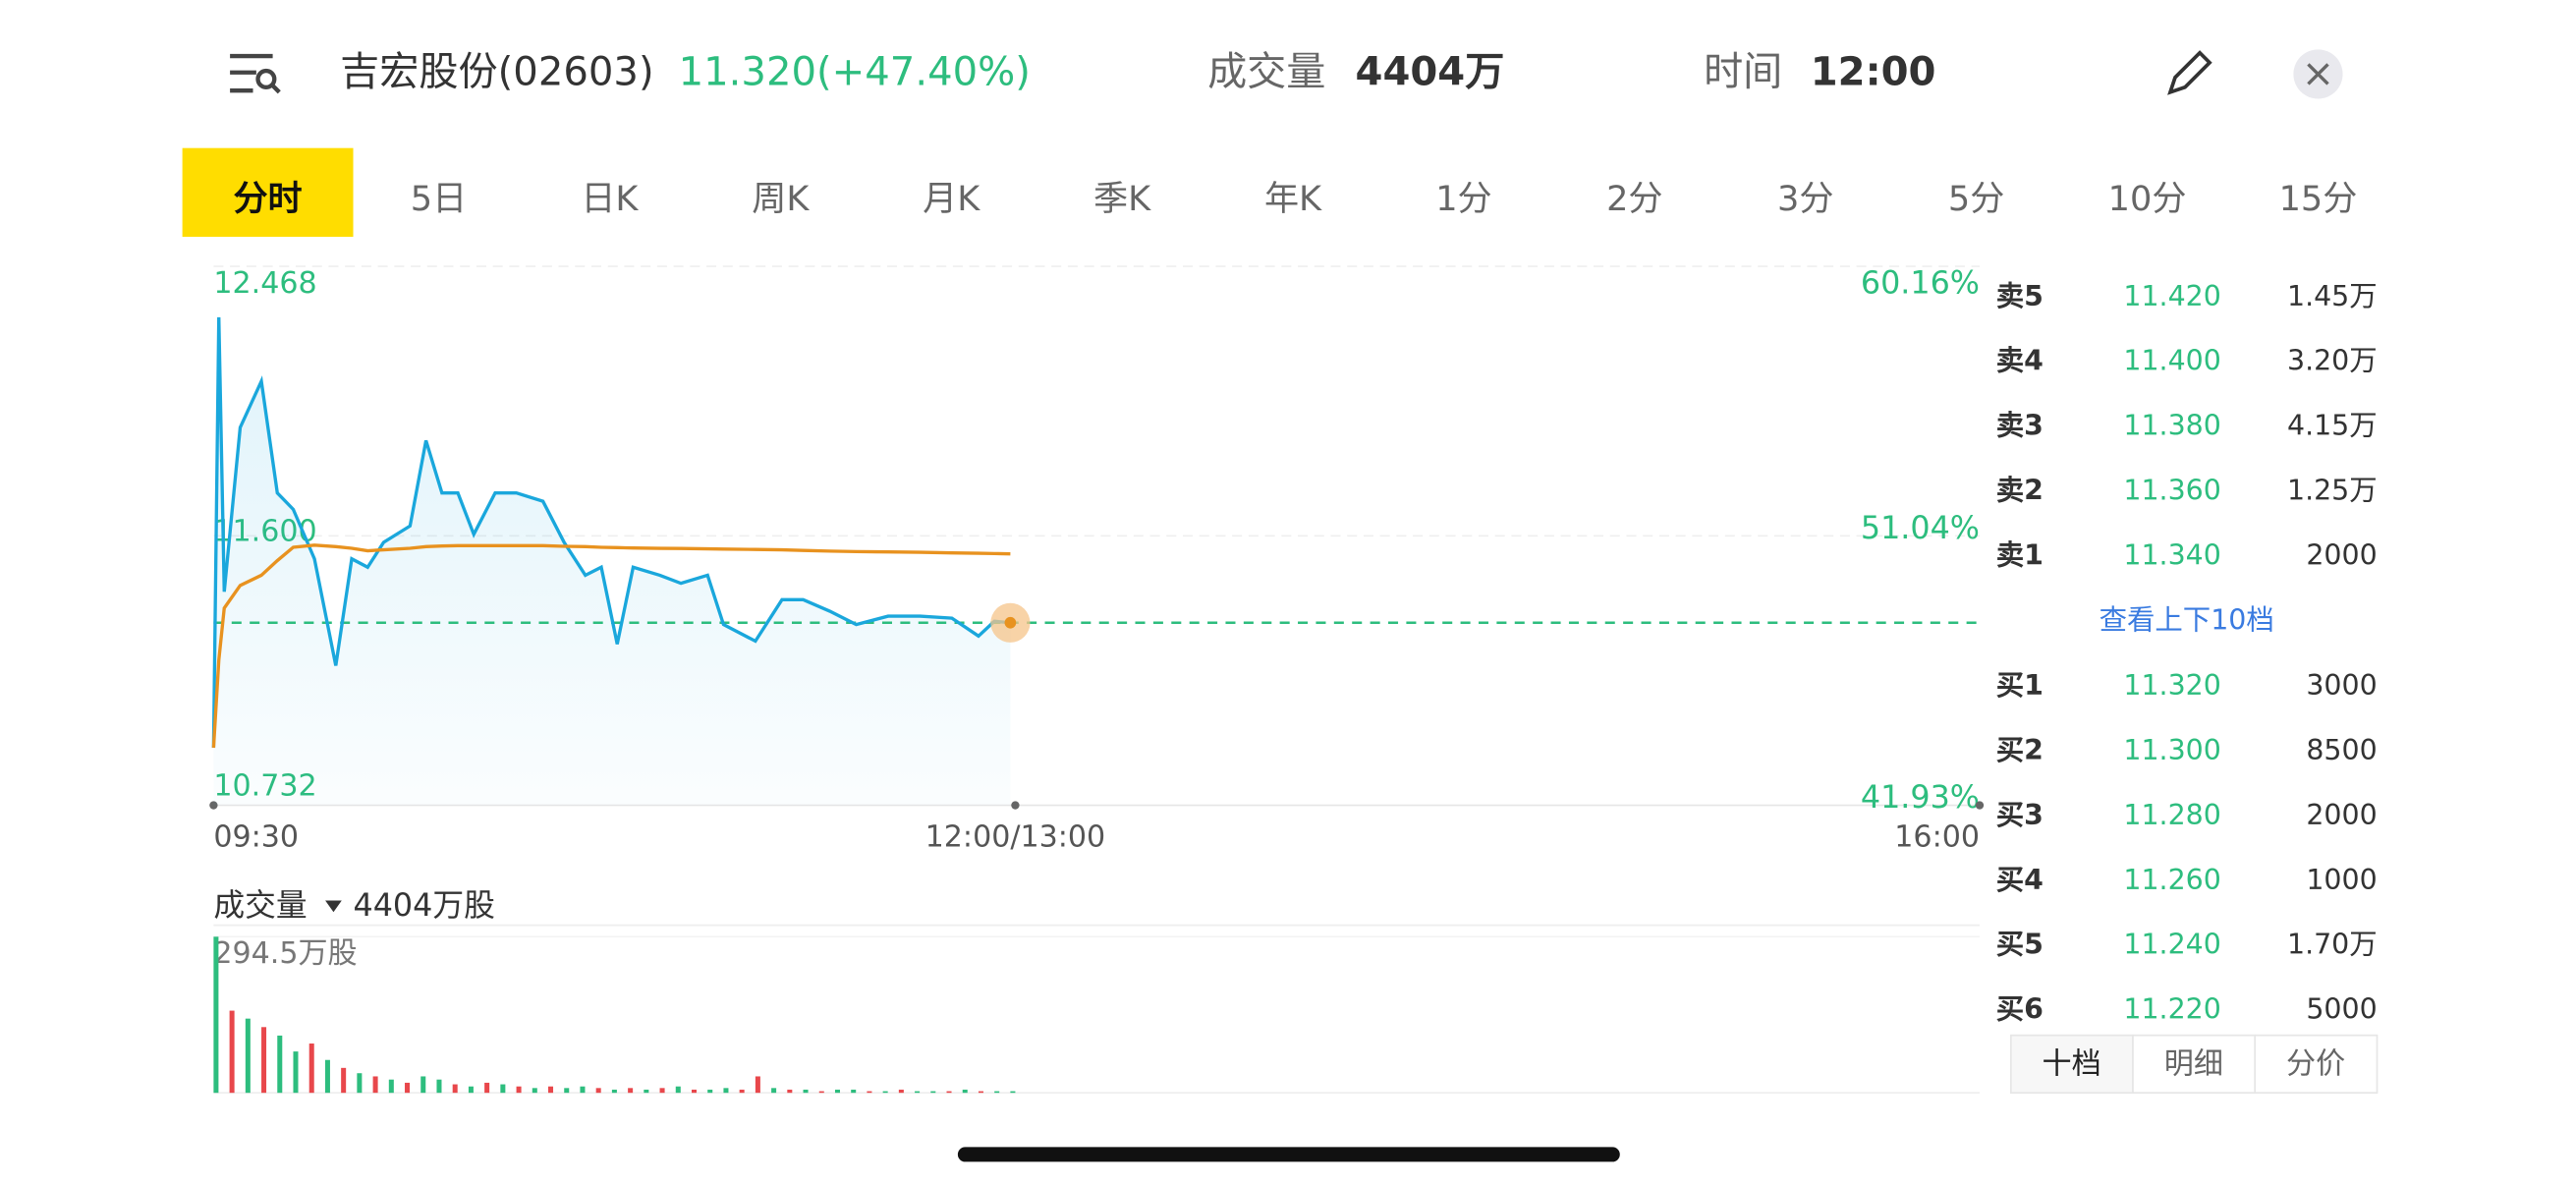 The height and width of the screenshot is (1185, 2576). What do you see at coordinates (1980, 806) in the screenshot?
I see `x-tick` at bounding box center [1980, 806].